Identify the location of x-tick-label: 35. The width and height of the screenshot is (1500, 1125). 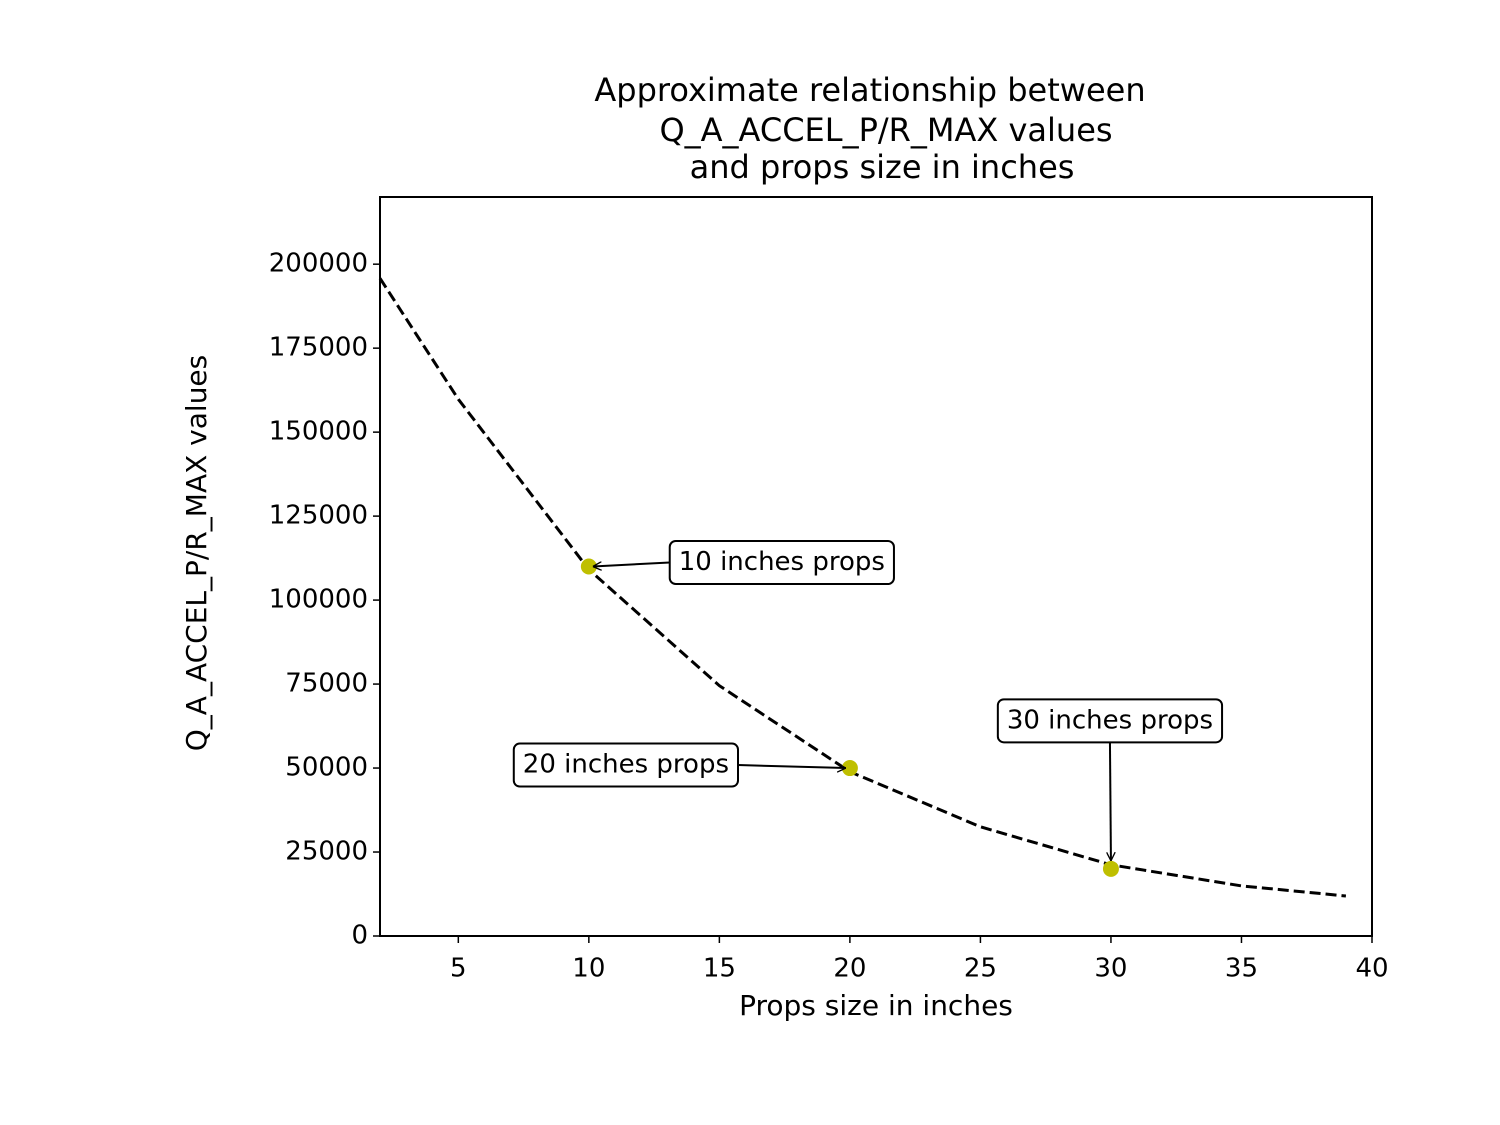
(1241, 969).